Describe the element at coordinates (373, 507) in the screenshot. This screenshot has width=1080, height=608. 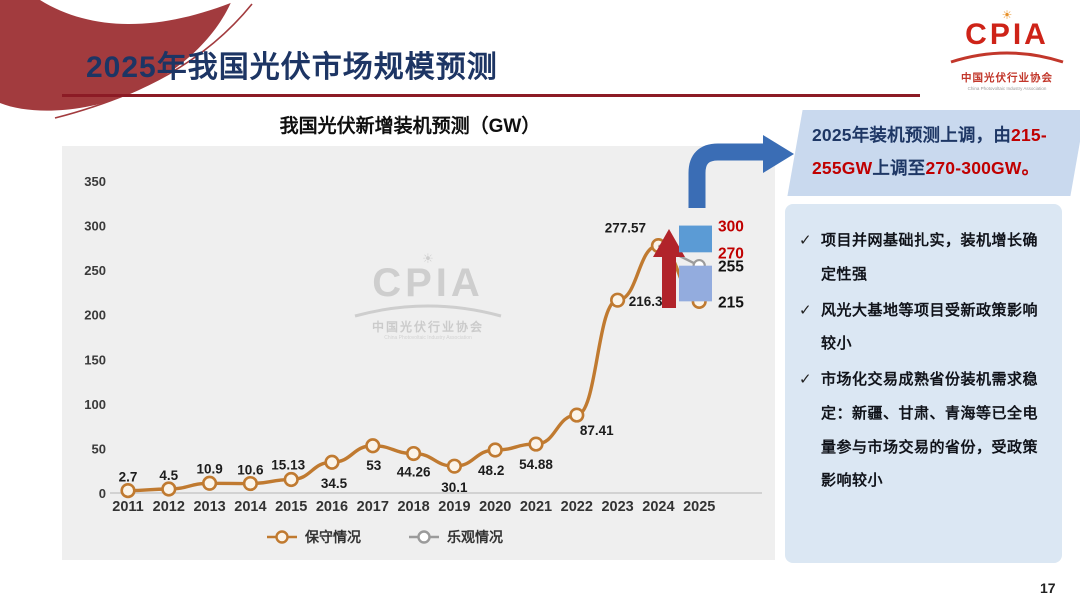
I see `x-tick-label: 2017` at that location.